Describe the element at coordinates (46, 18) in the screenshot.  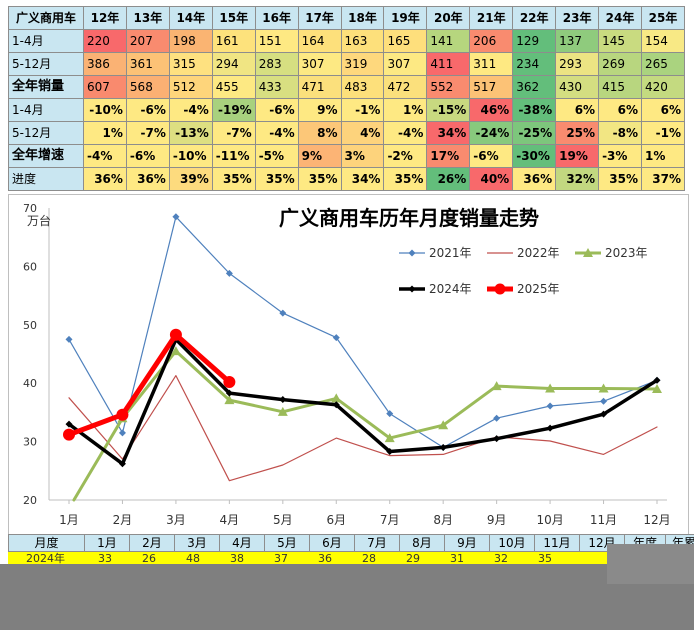
I see `table-corner-label: 广义商用车` at that location.